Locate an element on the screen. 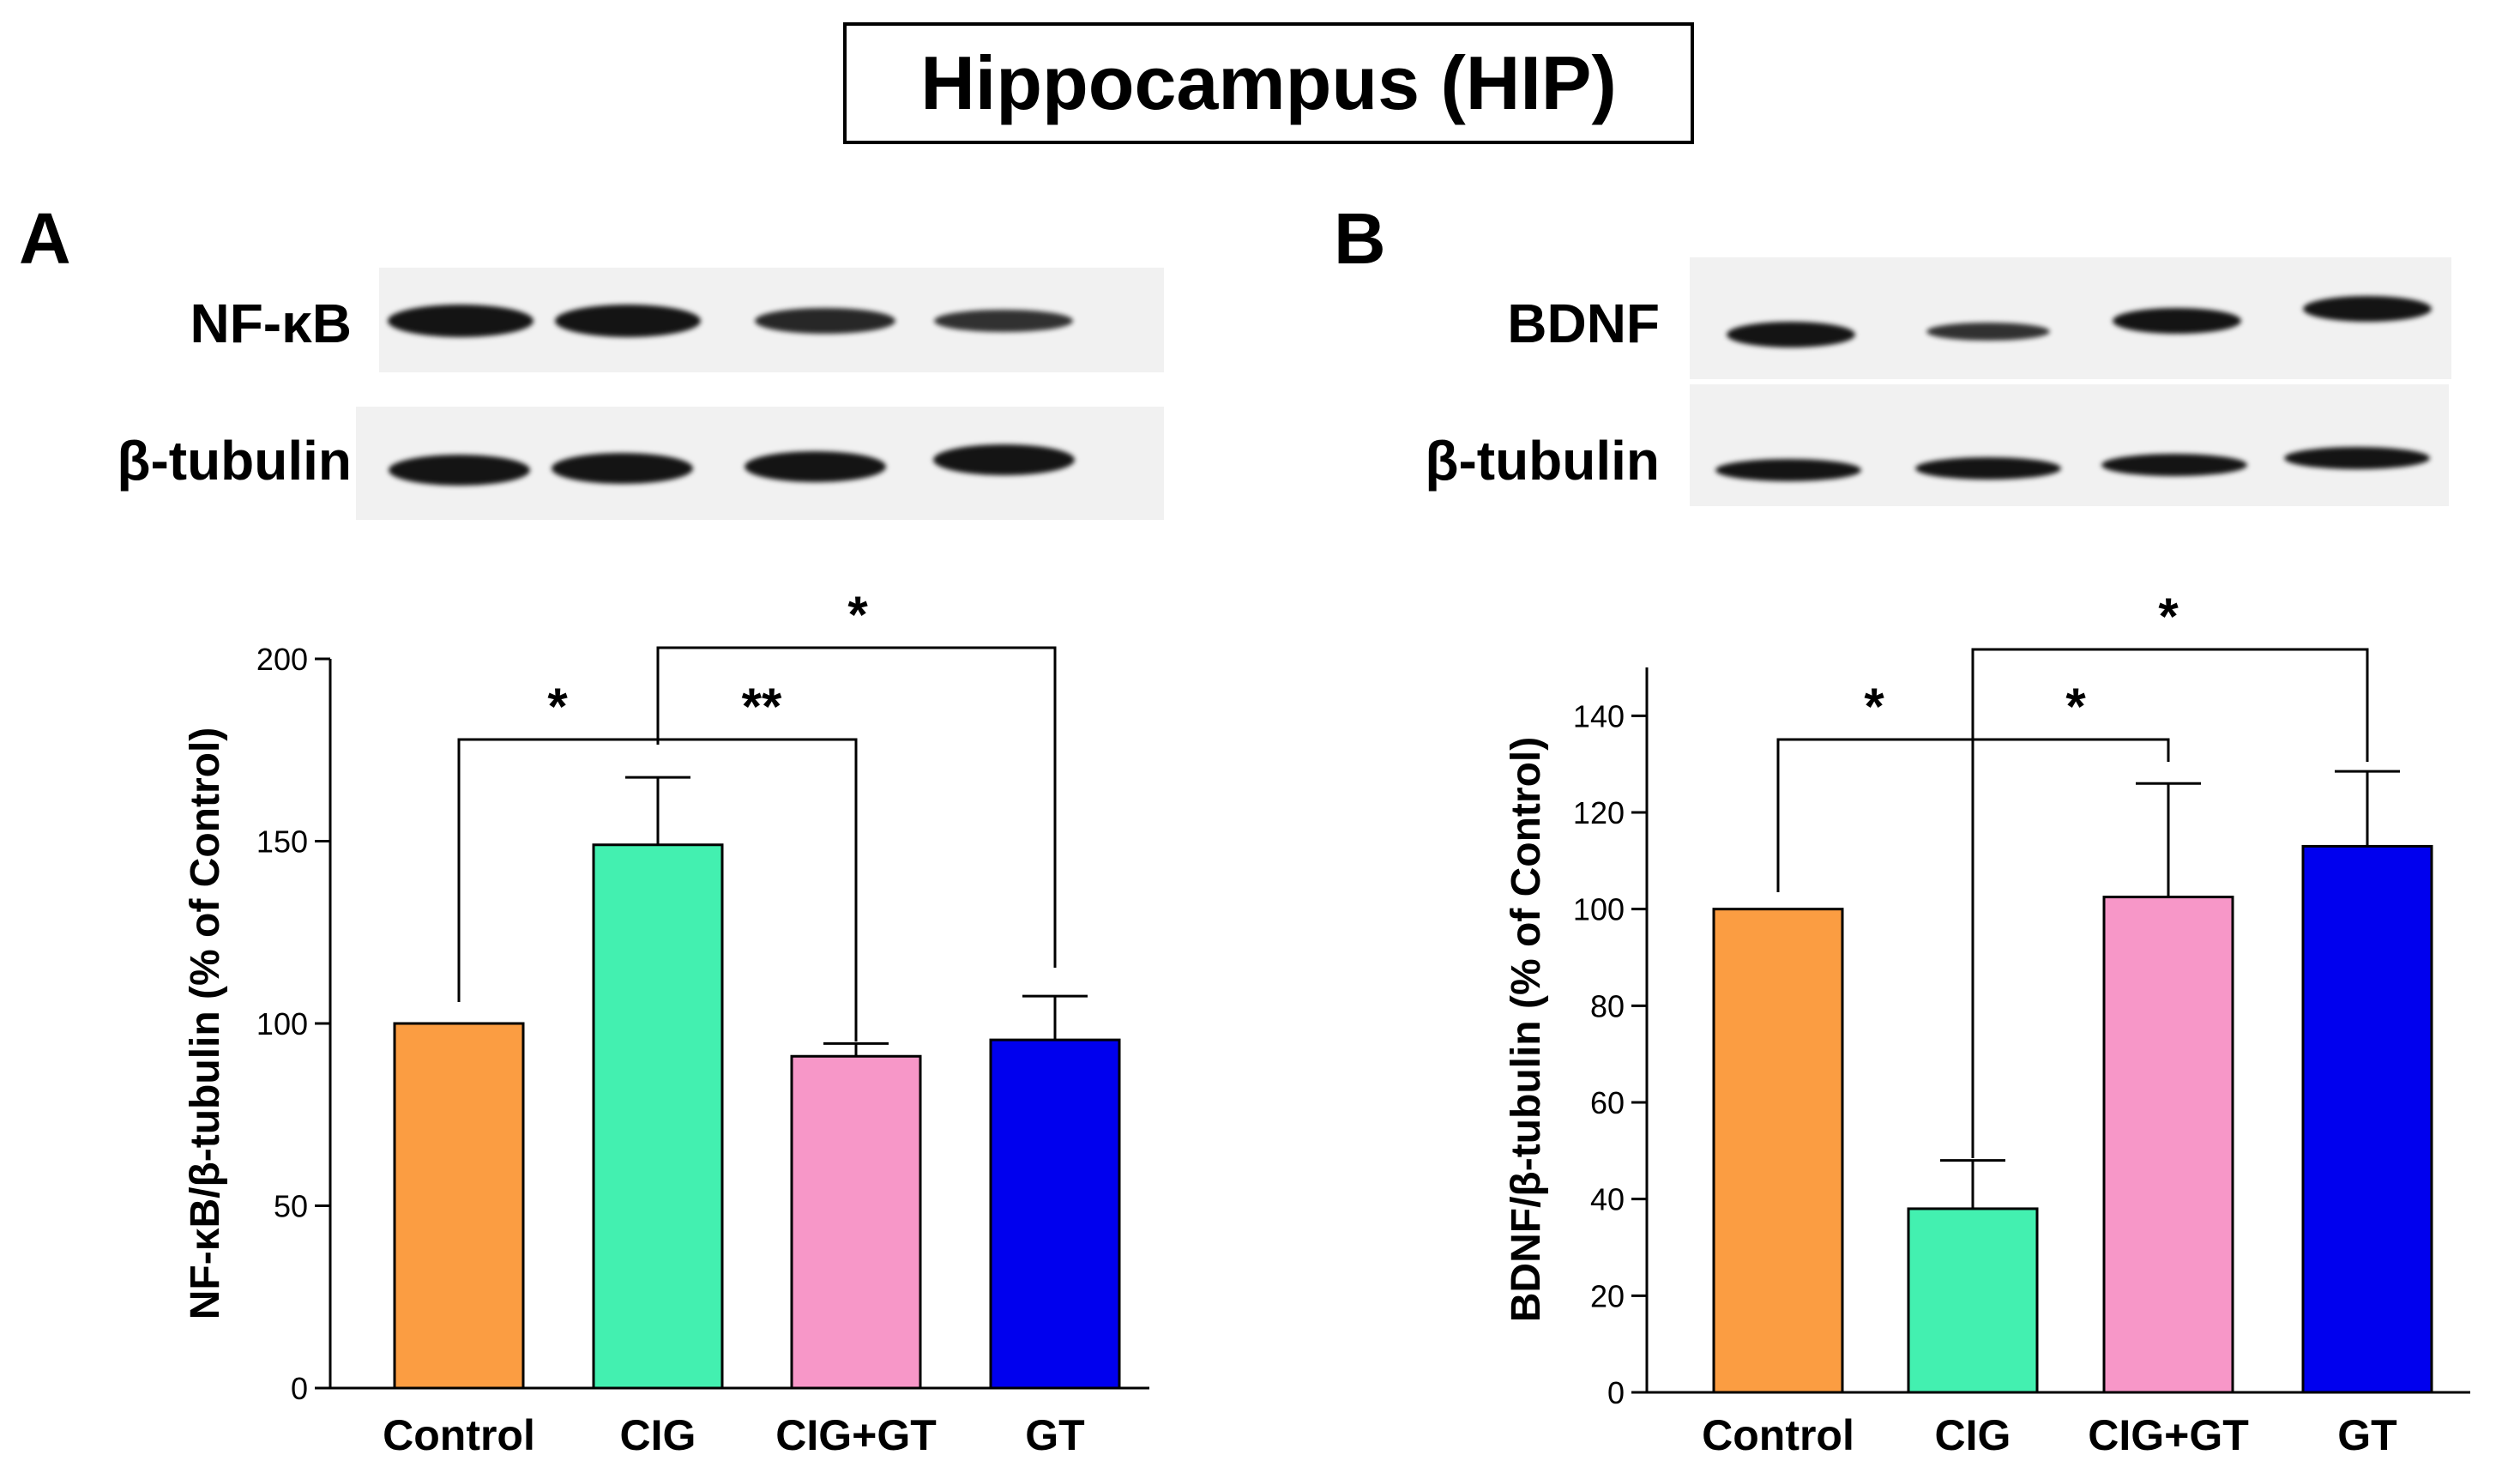 The width and height of the screenshot is (2520, 1473). panel-a-blot-top-label: NF-κB is located at coordinates (271, 323).